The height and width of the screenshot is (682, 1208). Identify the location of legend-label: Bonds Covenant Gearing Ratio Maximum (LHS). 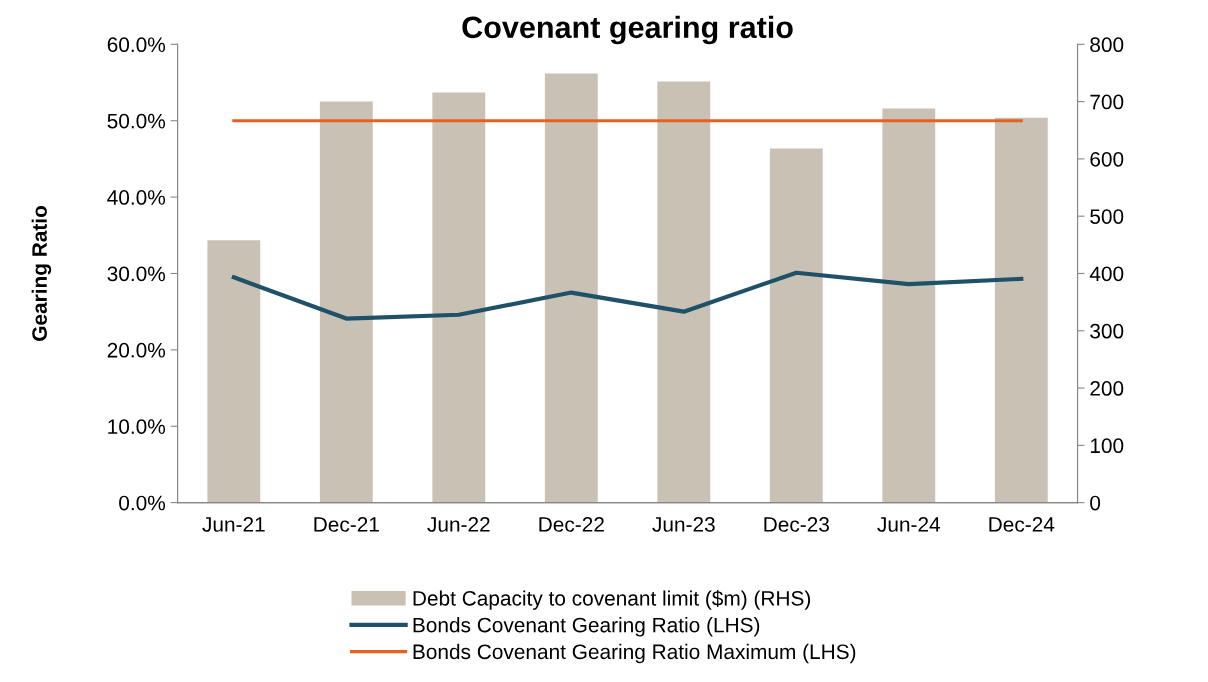
(634, 653).